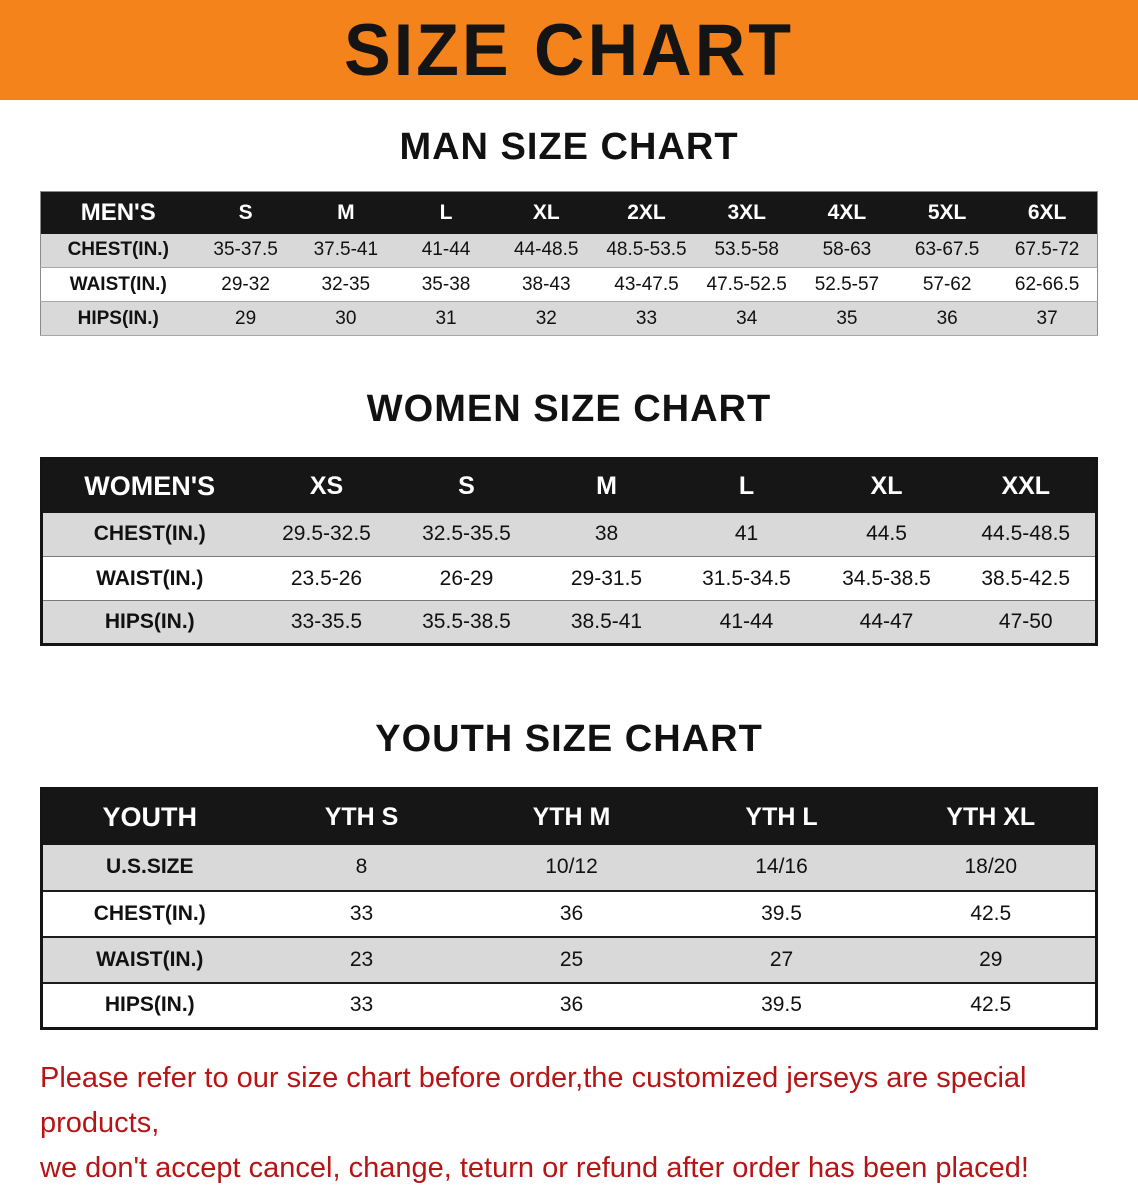 Image resolution: width=1138 pixels, height=1191 pixels. Describe the element at coordinates (345, 250) in the screenshot. I see `size-cell: 37.5-41` at that location.